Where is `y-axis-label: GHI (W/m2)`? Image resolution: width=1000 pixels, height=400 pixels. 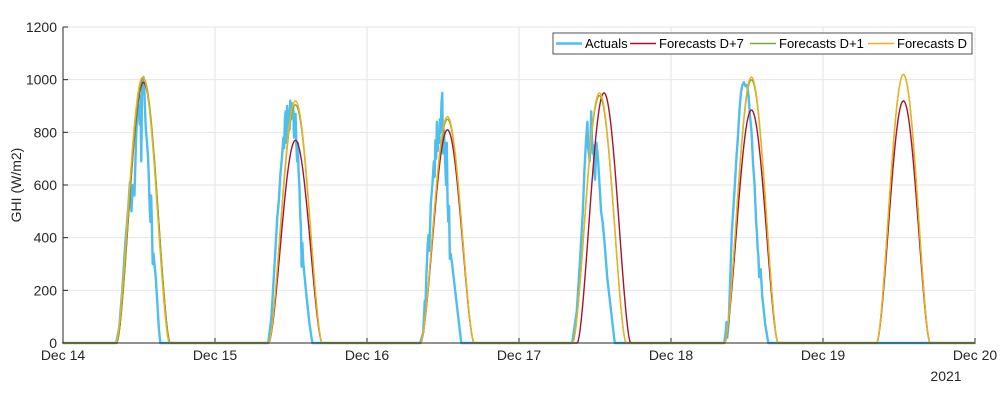 y-axis-label: GHI (W/m2) is located at coordinates (16, 185).